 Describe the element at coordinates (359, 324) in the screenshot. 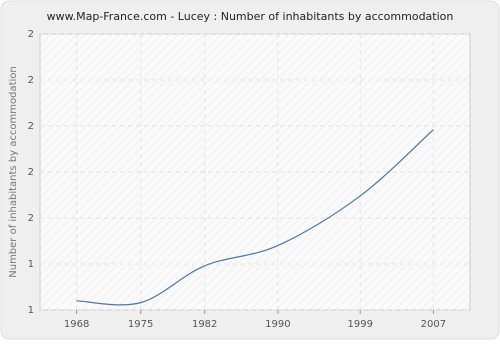

I see `x-tick-label: 1999` at that location.